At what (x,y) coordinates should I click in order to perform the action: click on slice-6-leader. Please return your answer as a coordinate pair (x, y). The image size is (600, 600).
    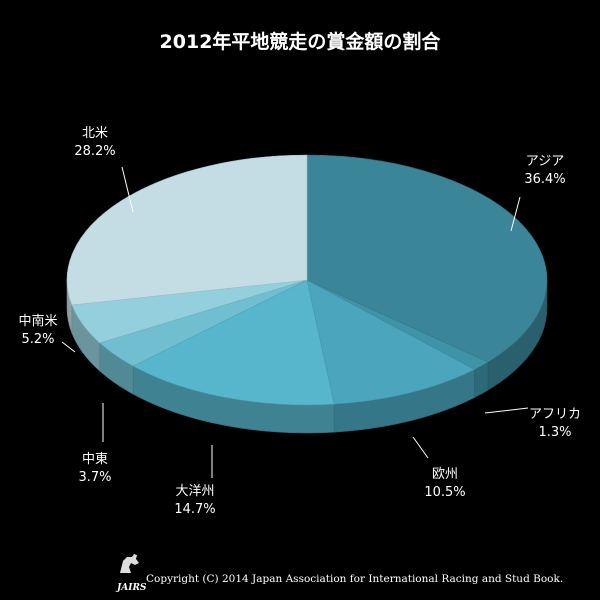
    Looking at the image, I should click on (127, 189).